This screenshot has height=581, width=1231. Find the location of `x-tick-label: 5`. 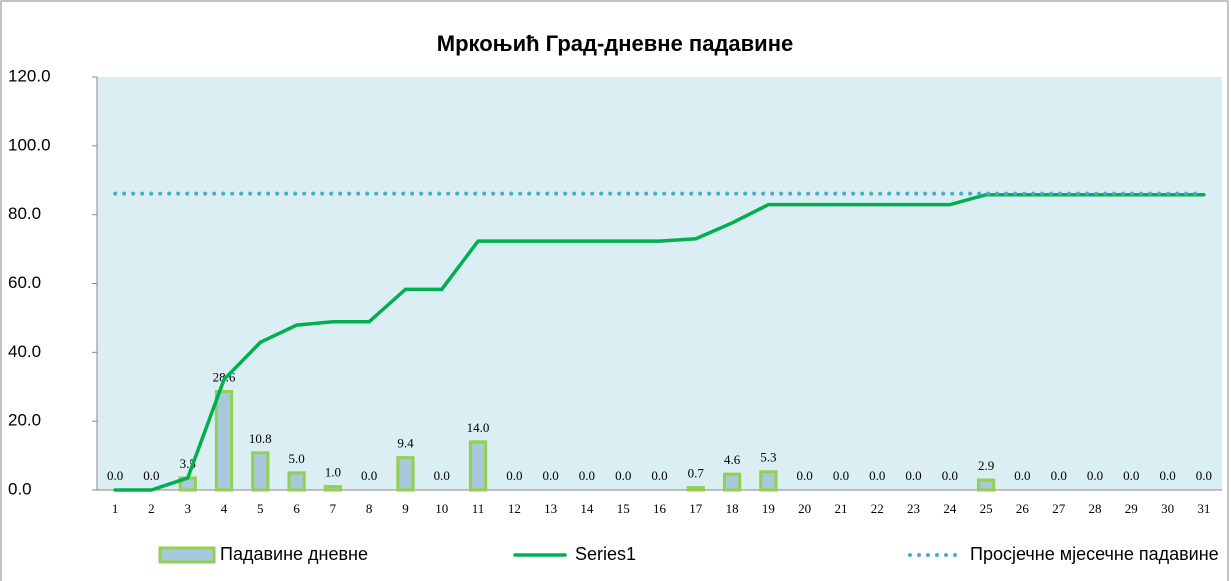

x-tick-label: 5 is located at coordinates (260, 508).